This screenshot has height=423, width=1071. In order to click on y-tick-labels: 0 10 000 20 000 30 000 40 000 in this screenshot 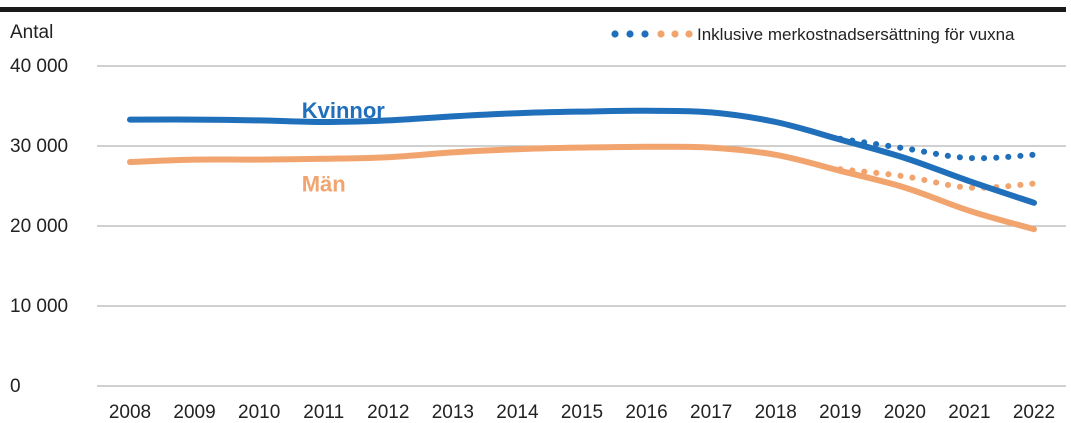, I will do `click(39, 226)`.